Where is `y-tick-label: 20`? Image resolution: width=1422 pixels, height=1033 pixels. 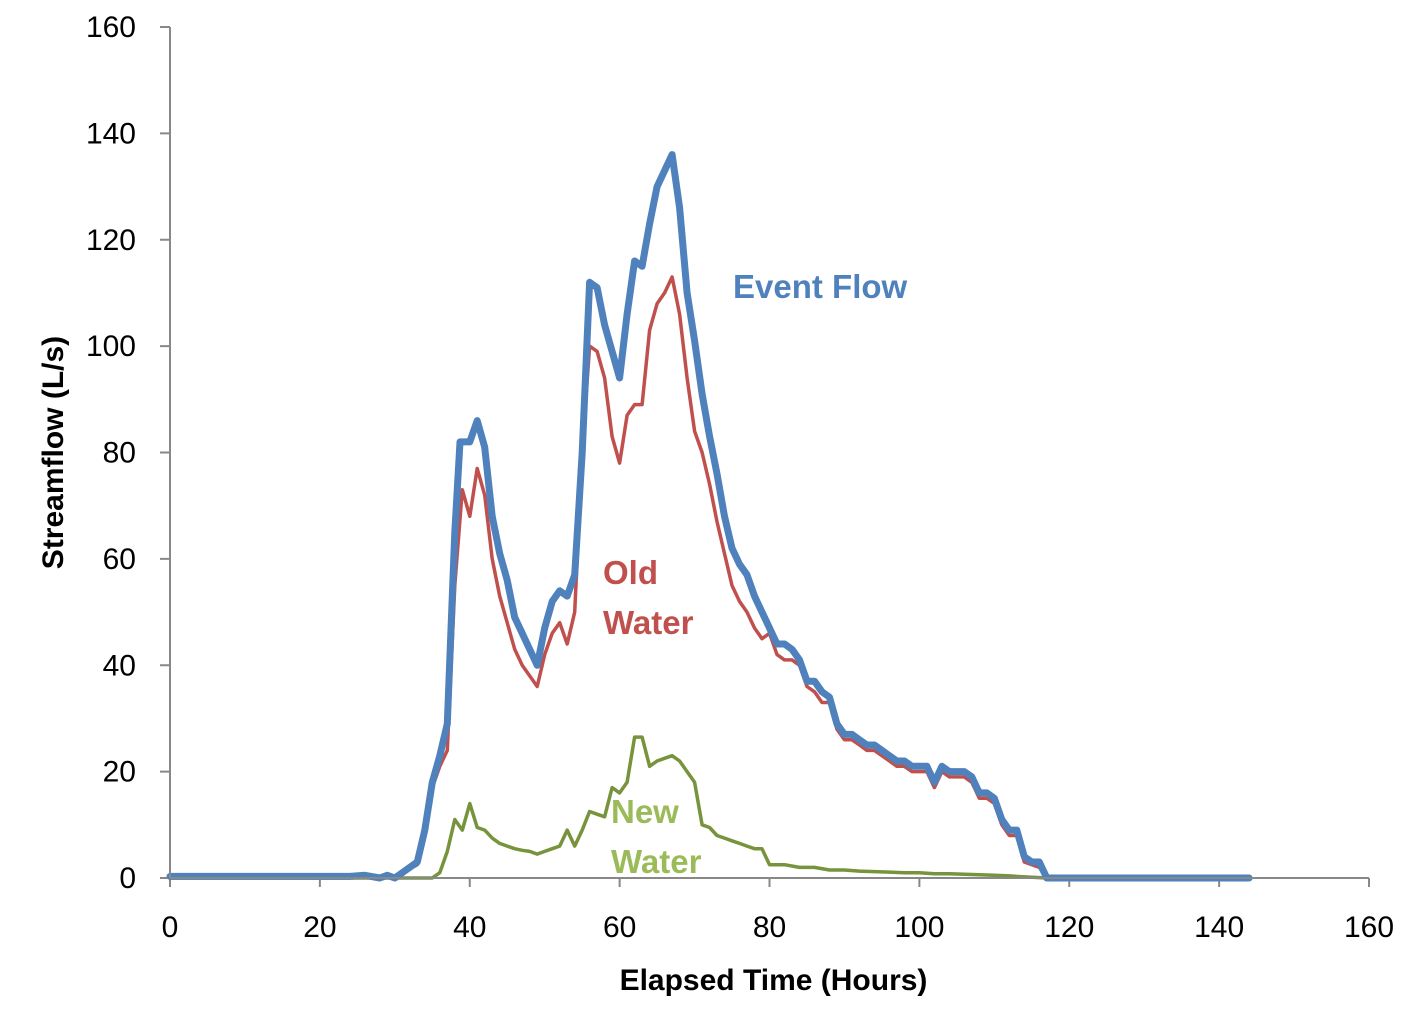
y-tick-label: 20 is located at coordinates (119, 772).